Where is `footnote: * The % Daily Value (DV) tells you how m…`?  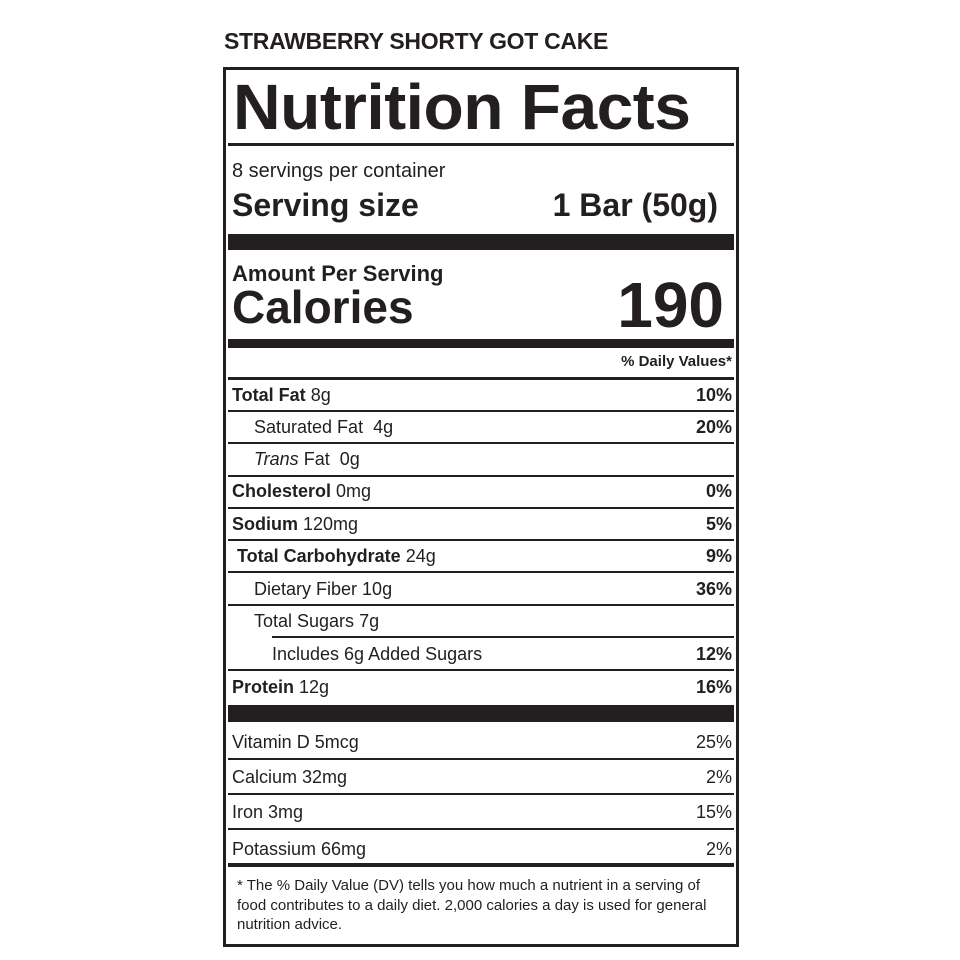
footnote: * The % Daily Value (DV) tells you how m… is located at coordinates (472, 905).